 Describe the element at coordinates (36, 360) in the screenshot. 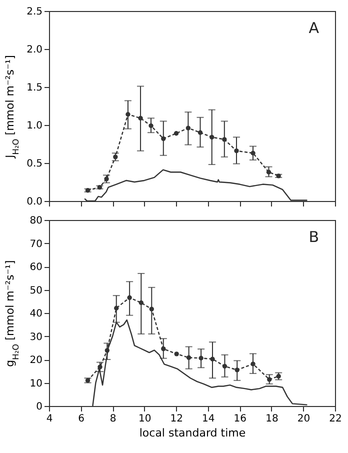

I see `y-tick-label: 20` at that location.